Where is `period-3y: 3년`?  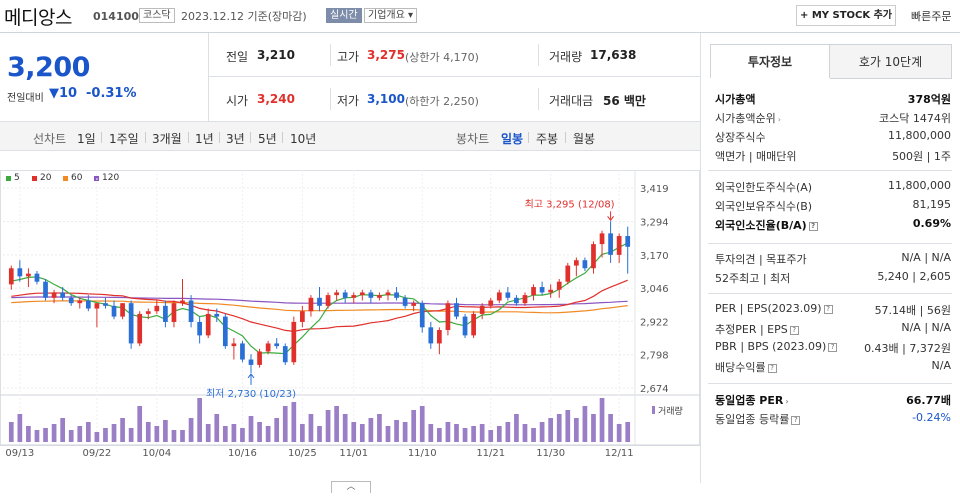
period-3y: 3년 is located at coordinates (235, 139).